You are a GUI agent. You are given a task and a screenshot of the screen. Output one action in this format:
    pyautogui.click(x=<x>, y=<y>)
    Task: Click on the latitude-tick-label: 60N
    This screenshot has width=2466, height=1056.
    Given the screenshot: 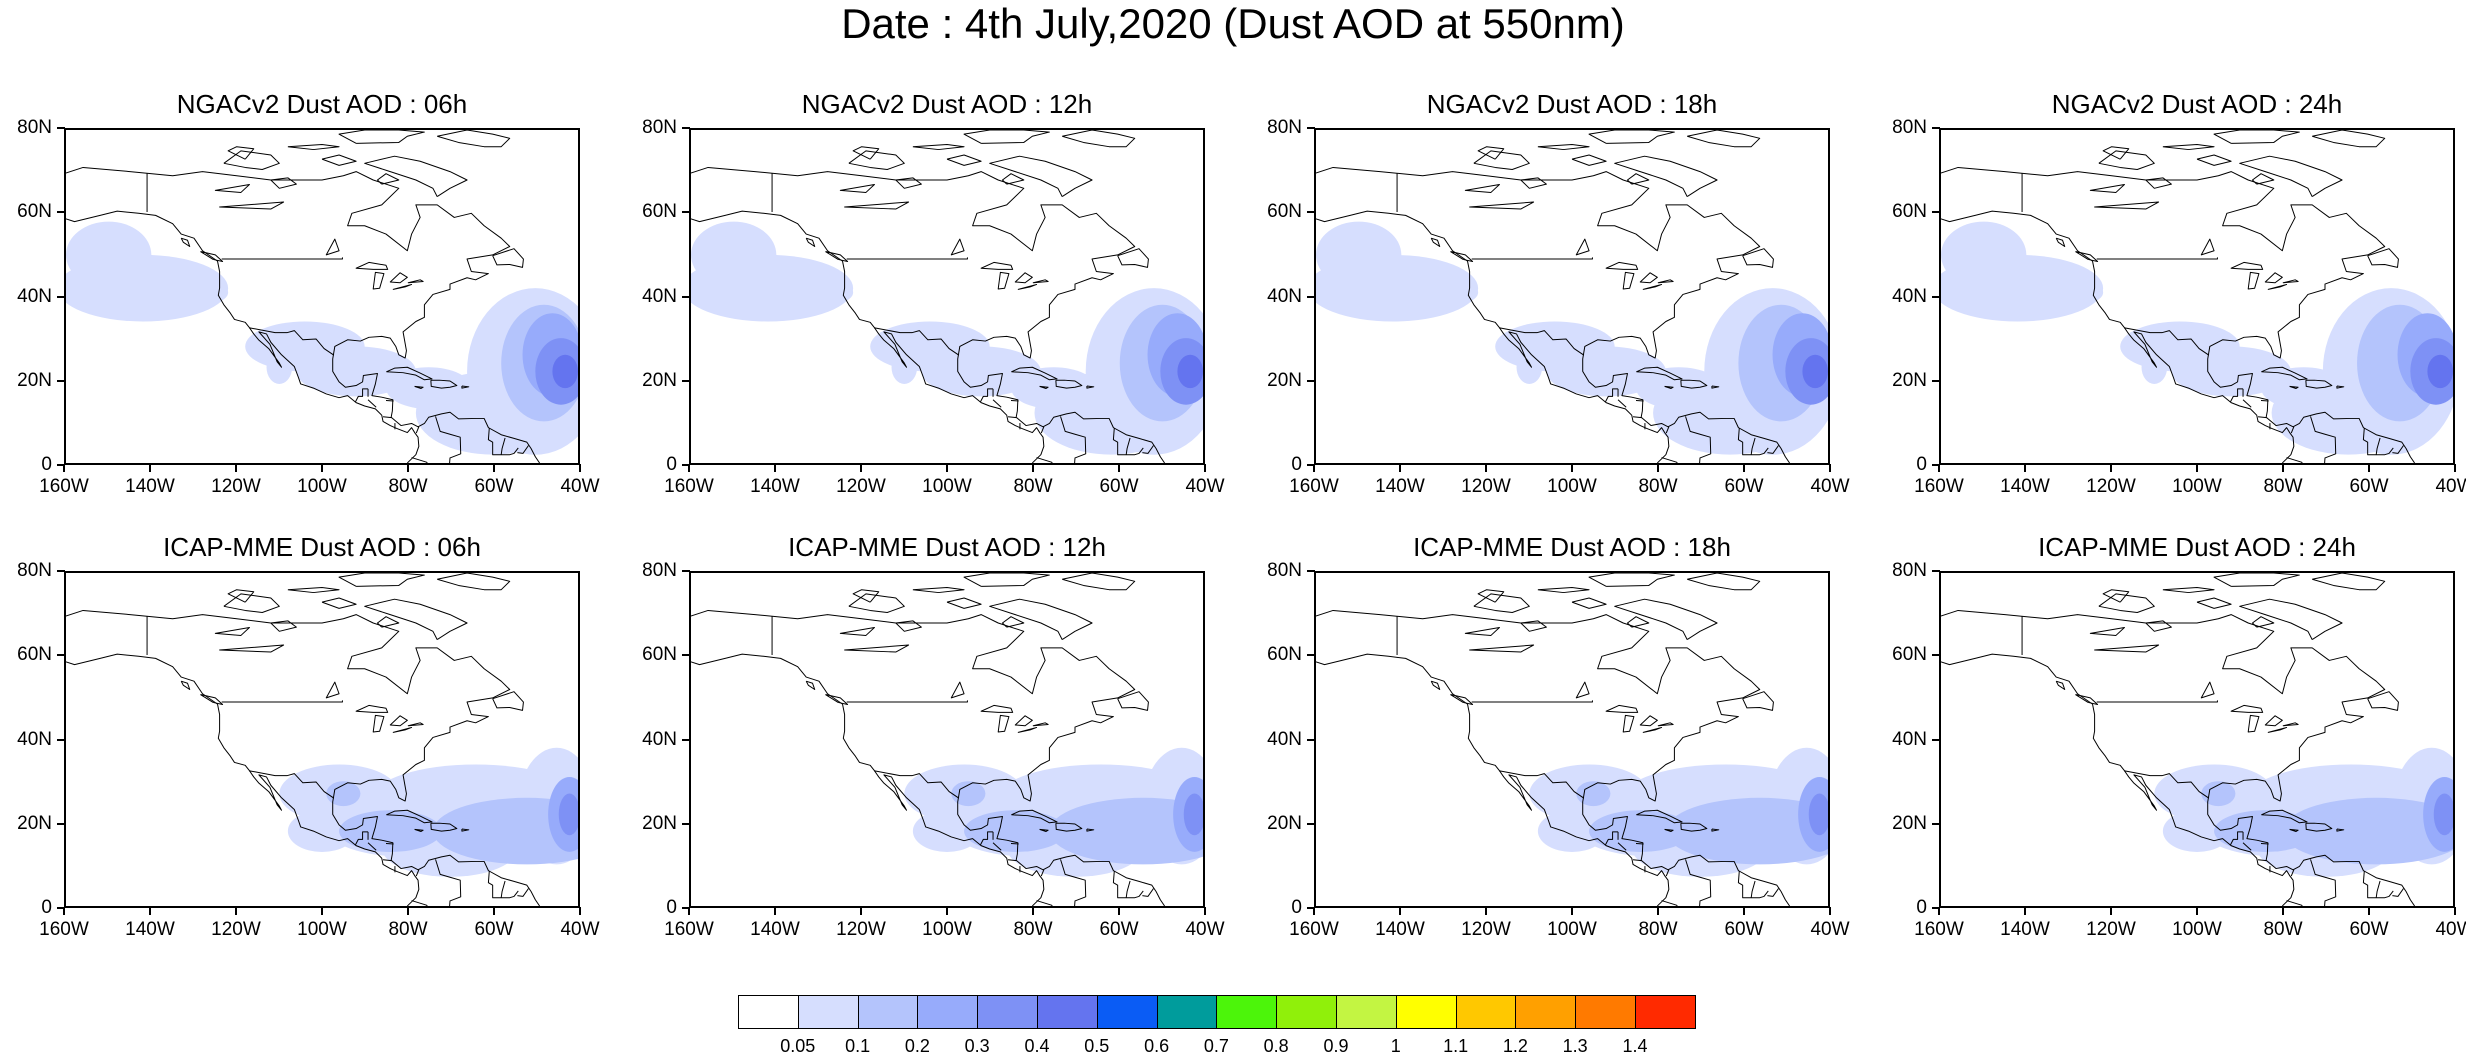 What is the action you would take?
    pyautogui.click(x=34, y=655)
    